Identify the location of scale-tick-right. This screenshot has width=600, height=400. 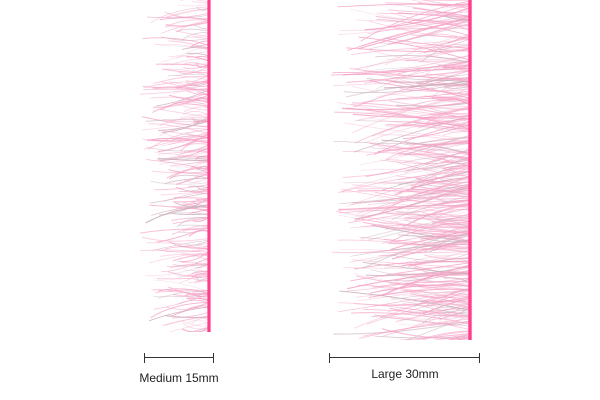
(213, 358).